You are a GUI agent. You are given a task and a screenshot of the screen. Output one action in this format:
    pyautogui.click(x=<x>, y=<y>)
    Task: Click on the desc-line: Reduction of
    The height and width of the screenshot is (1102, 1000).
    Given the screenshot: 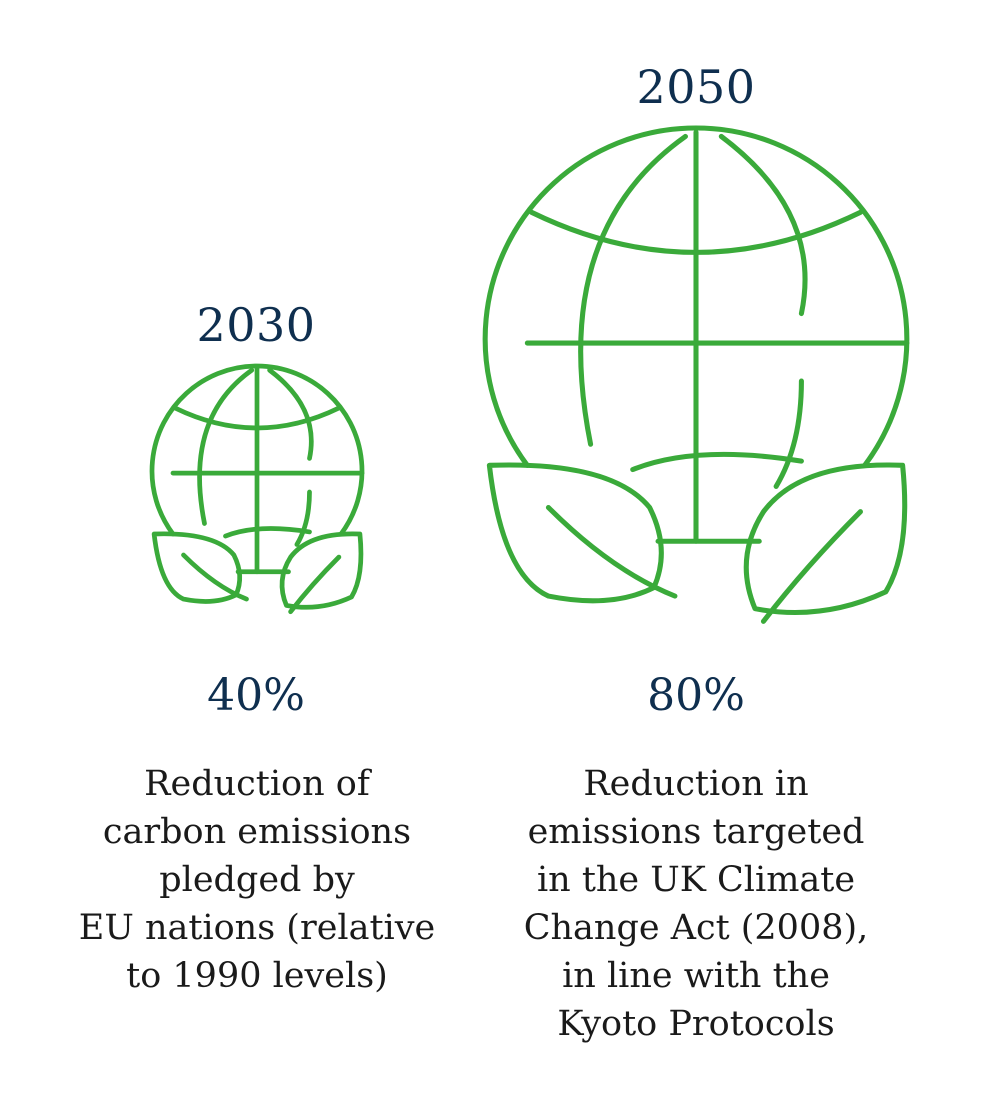 What is the action you would take?
    pyautogui.click(x=257, y=784)
    